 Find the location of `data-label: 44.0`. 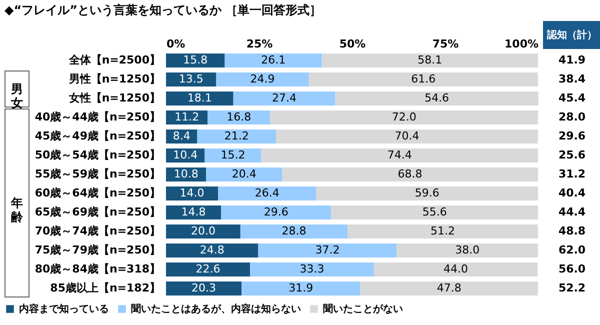

data-label: 44.0 is located at coordinates (456, 269).